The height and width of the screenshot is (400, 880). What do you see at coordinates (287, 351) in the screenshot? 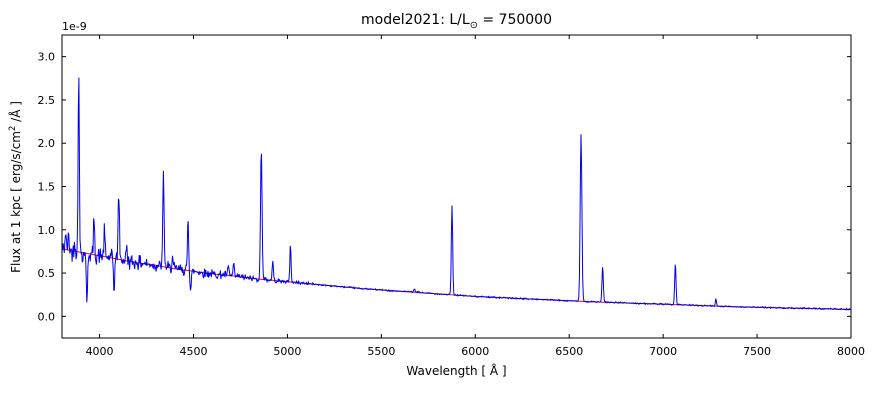
I see `x-tick-label: 5000` at bounding box center [287, 351].